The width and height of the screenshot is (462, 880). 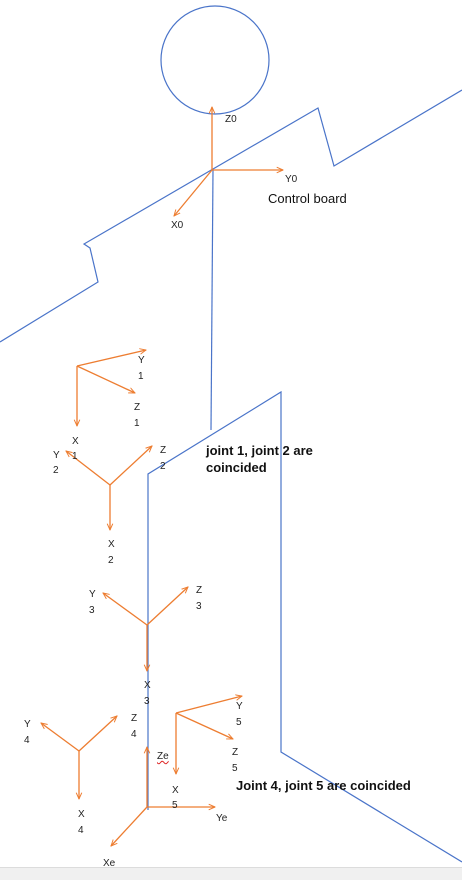 I want to click on x4-axis-letter: X, so click(x=81, y=814).